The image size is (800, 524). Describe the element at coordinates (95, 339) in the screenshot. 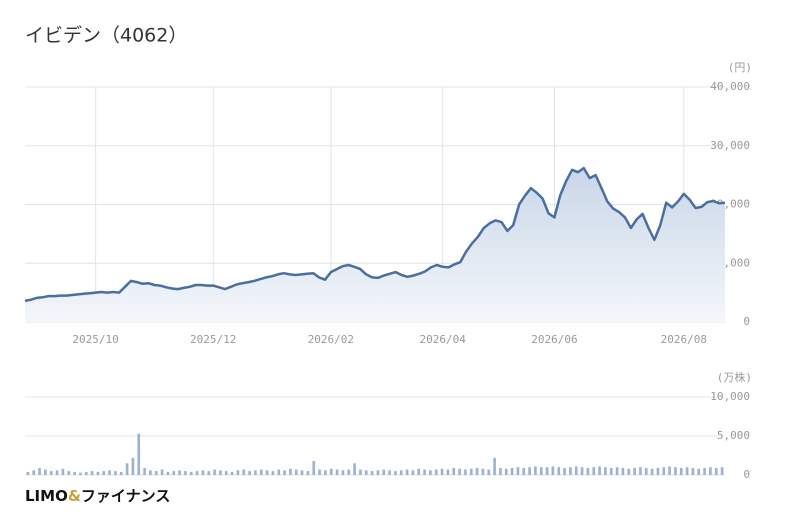

I see `x-tick-label: 2025/10` at that location.